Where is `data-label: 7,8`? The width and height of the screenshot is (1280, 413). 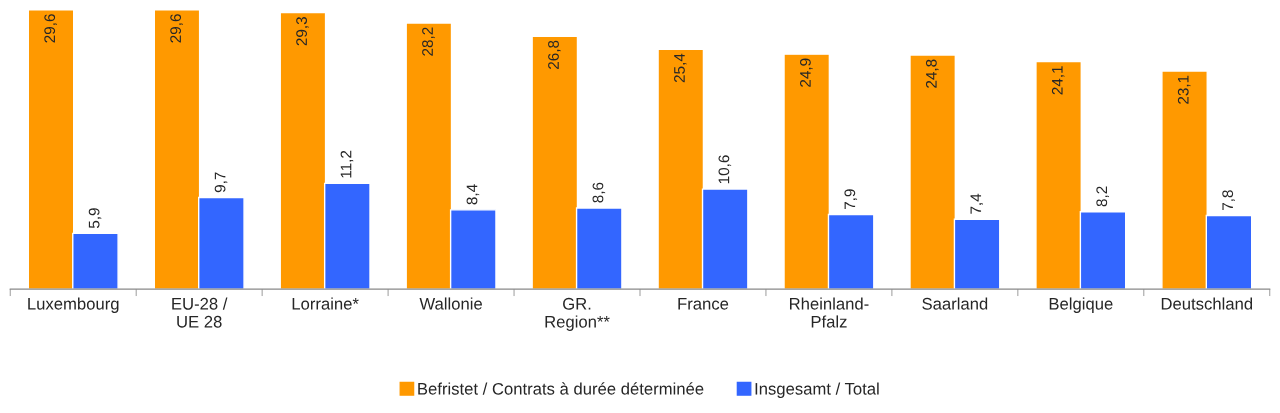
data-label: 7,8 is located at coordinates (1228, 200).